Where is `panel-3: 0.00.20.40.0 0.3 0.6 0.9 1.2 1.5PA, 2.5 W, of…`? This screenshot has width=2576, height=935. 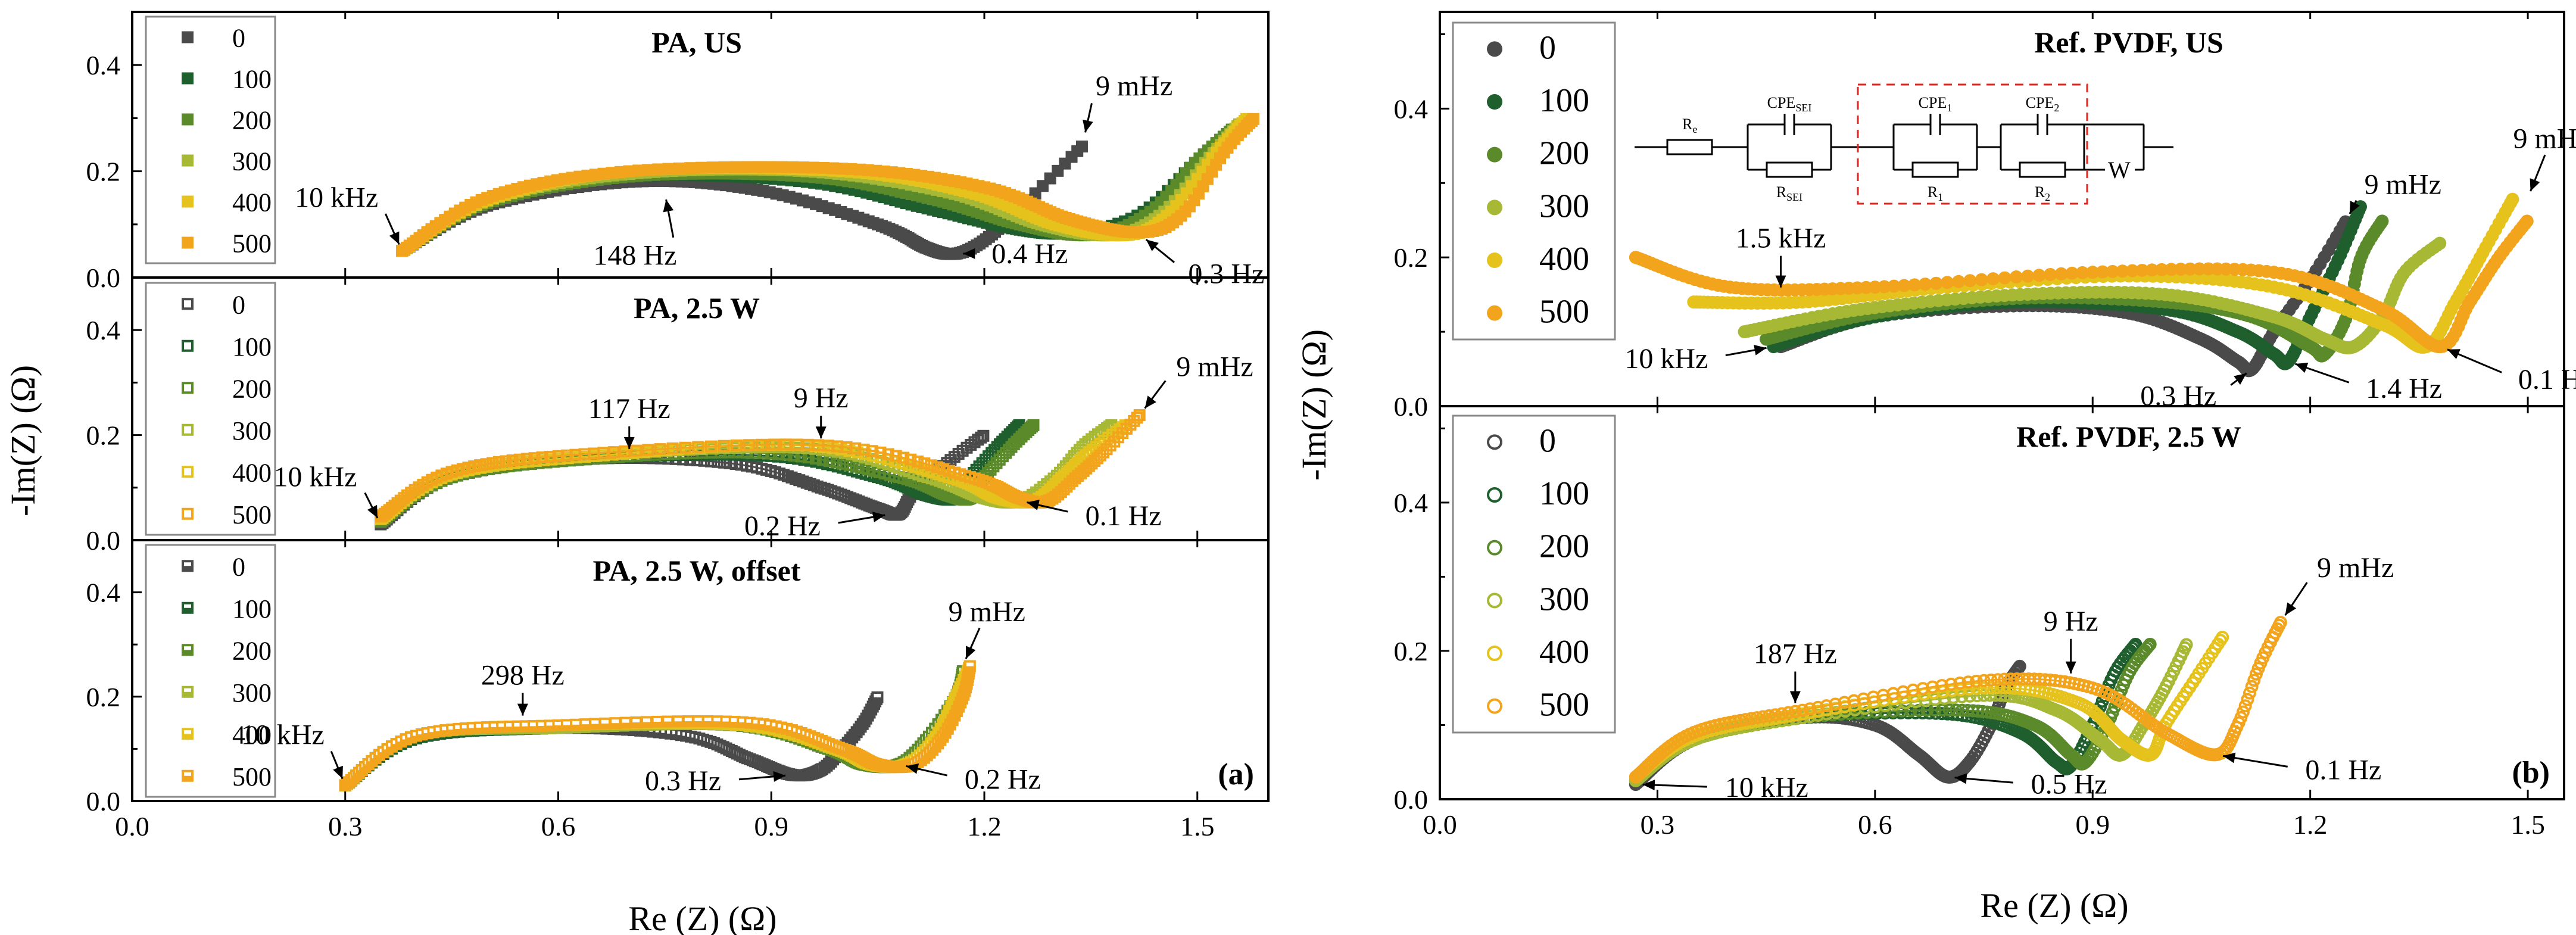
panel-3: 0.00.20.40.0 0.3 0.6 0.9 1.2 1.5PA, 2.5 W, of… is located at coordinates (678, 690).